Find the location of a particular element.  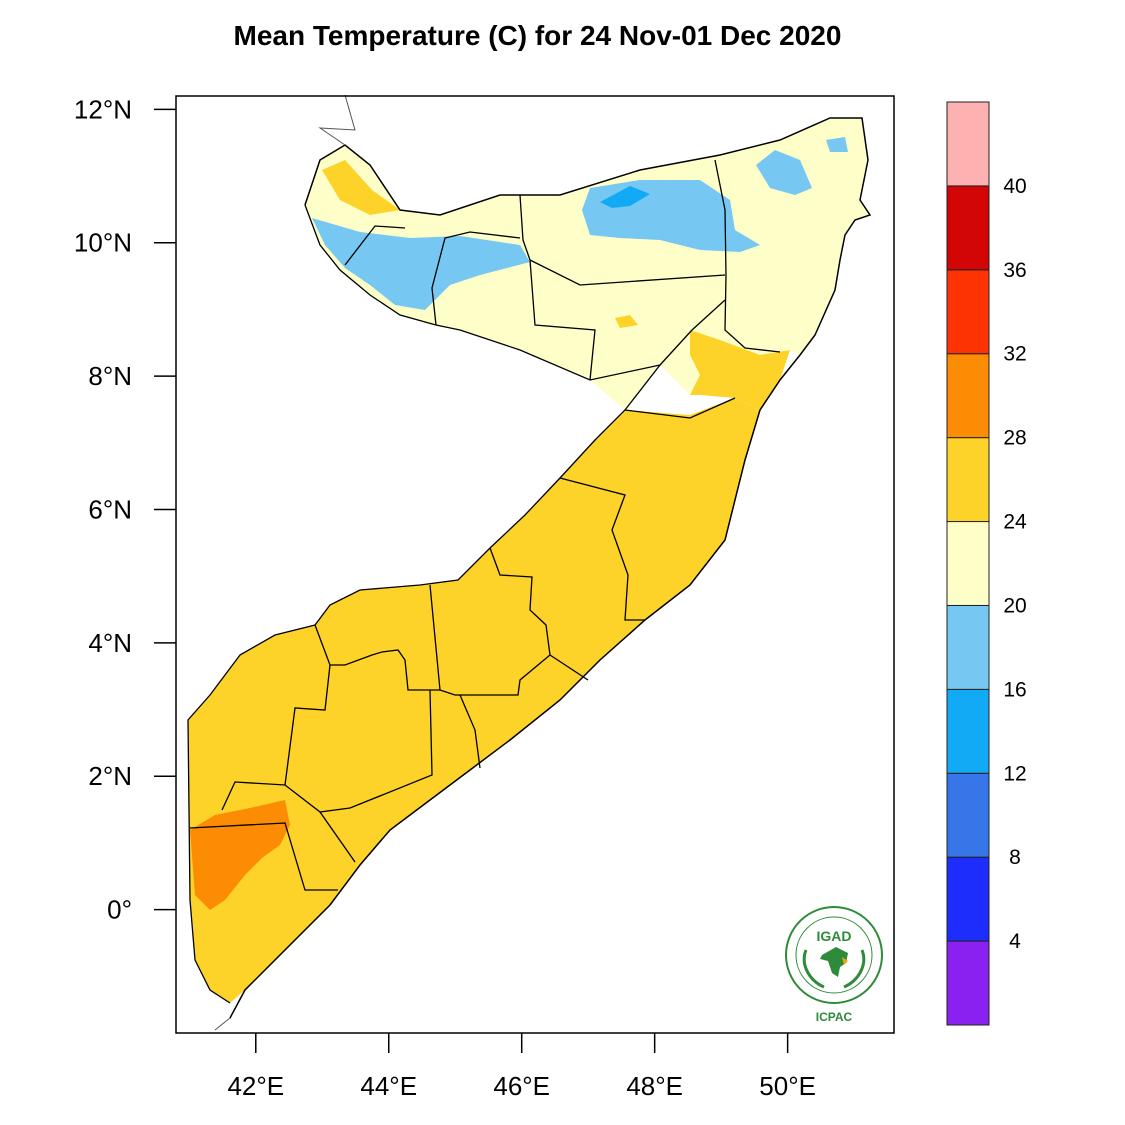

north-region-16-20-west is located at coordinates (421, 264).